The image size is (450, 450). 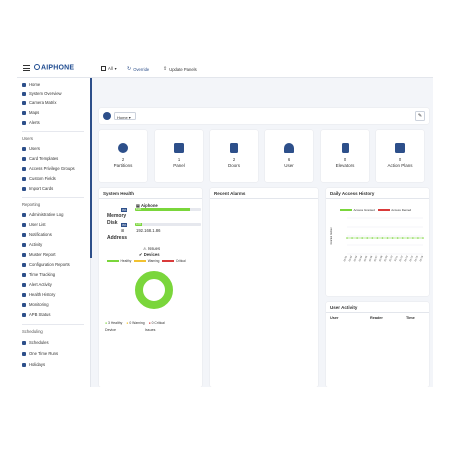 What do you see at coordinates (32, 331) in the screenshot?
I see `sidebar-section-scheduling: Scheduling` at bounding box center [32, 331].